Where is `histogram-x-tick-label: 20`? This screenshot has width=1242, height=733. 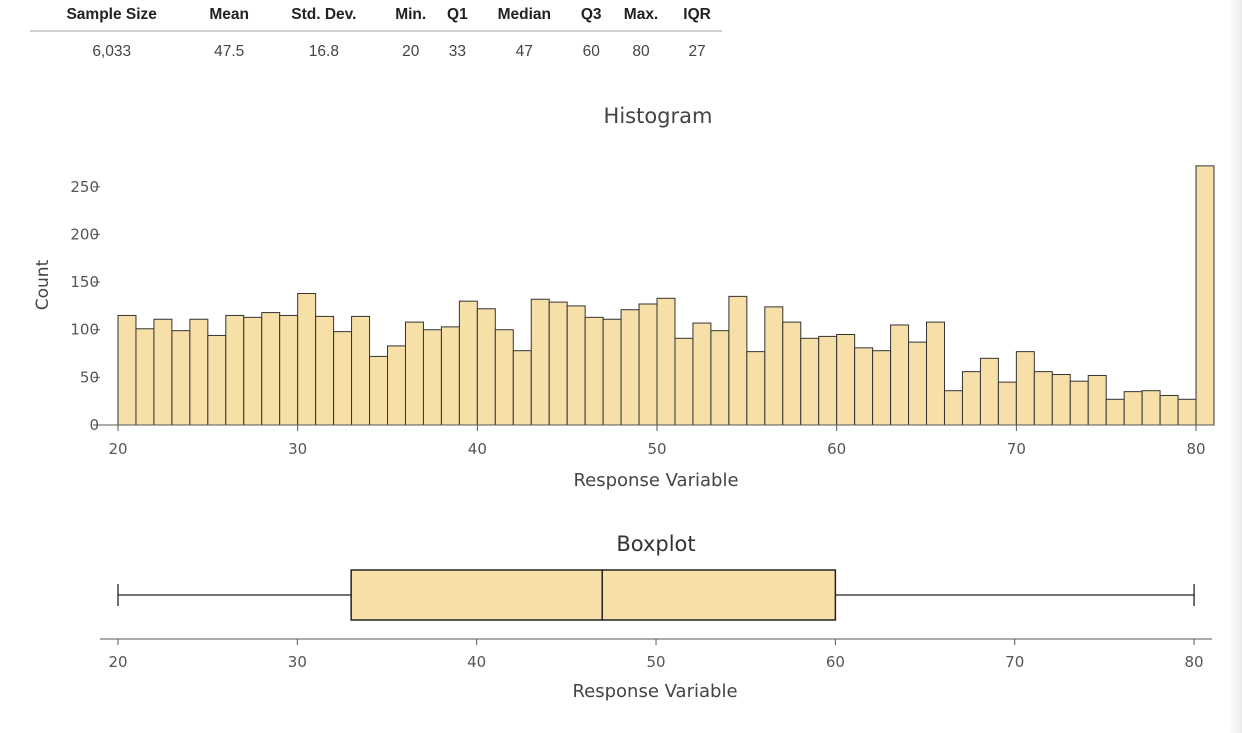 histogram-x-tick-label: 20 is located at coordinates (117, 449).